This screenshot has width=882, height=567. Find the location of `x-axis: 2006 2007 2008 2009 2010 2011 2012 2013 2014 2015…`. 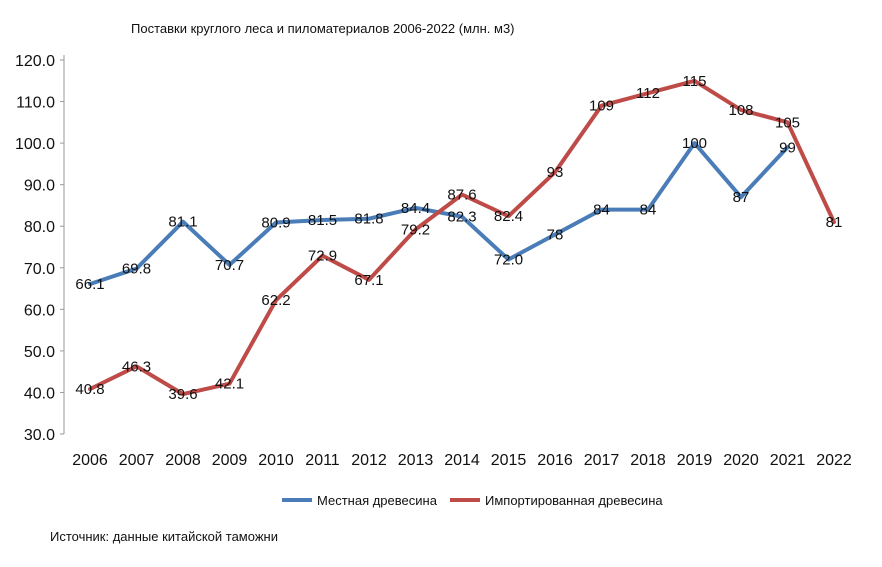

x-axis: 2006 2007 2008 2009 2010 2011 2012 2013 2014 2015… is located at coordinates (462, 460).